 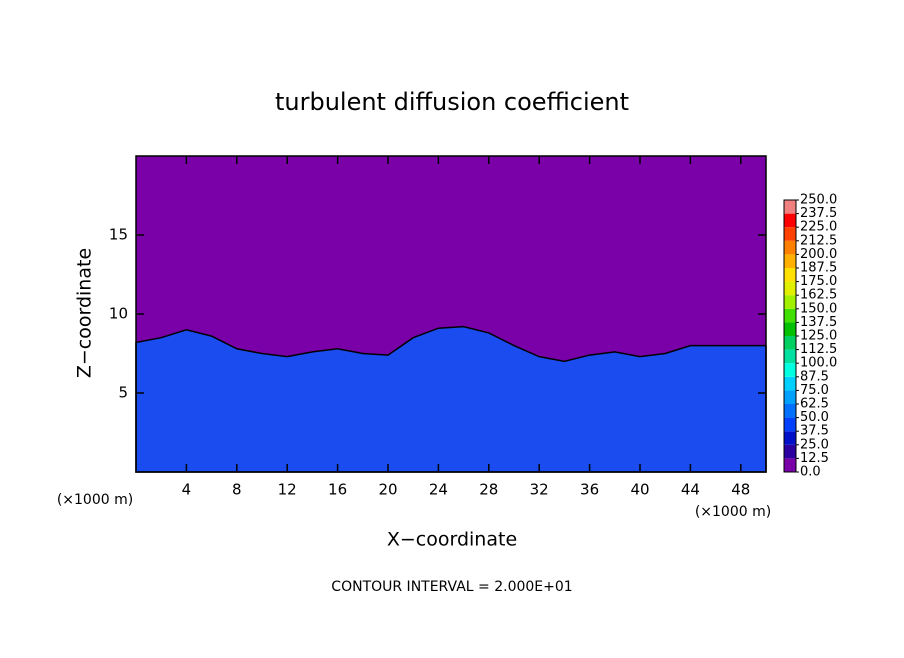 I want to click on colorbar-label: 100.0, so click(x=818, y=363).